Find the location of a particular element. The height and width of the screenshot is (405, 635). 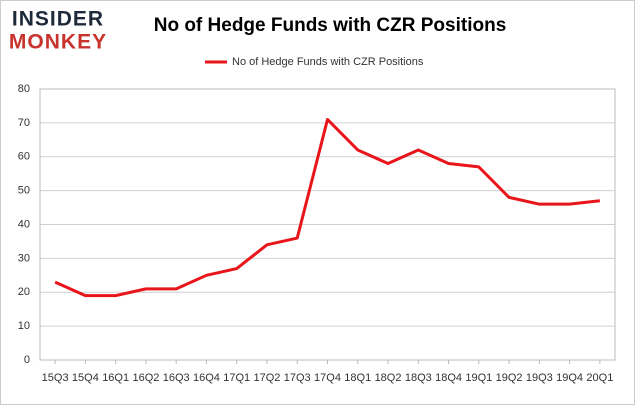

x-tick-label: 19Q1 is located at coordinates (478, 378).